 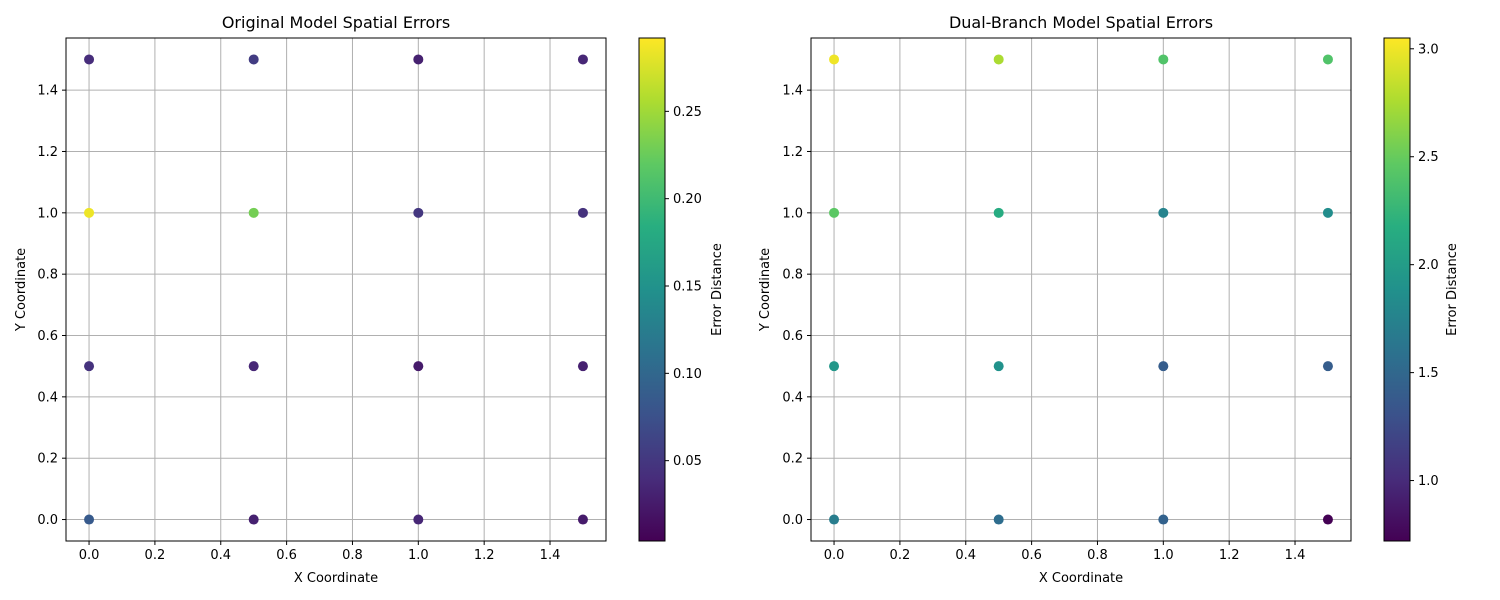 I want to click on colorbar: 0.05 0.10 0.15 0.20 0.25 Error Distance, so click(x=681, y=289).